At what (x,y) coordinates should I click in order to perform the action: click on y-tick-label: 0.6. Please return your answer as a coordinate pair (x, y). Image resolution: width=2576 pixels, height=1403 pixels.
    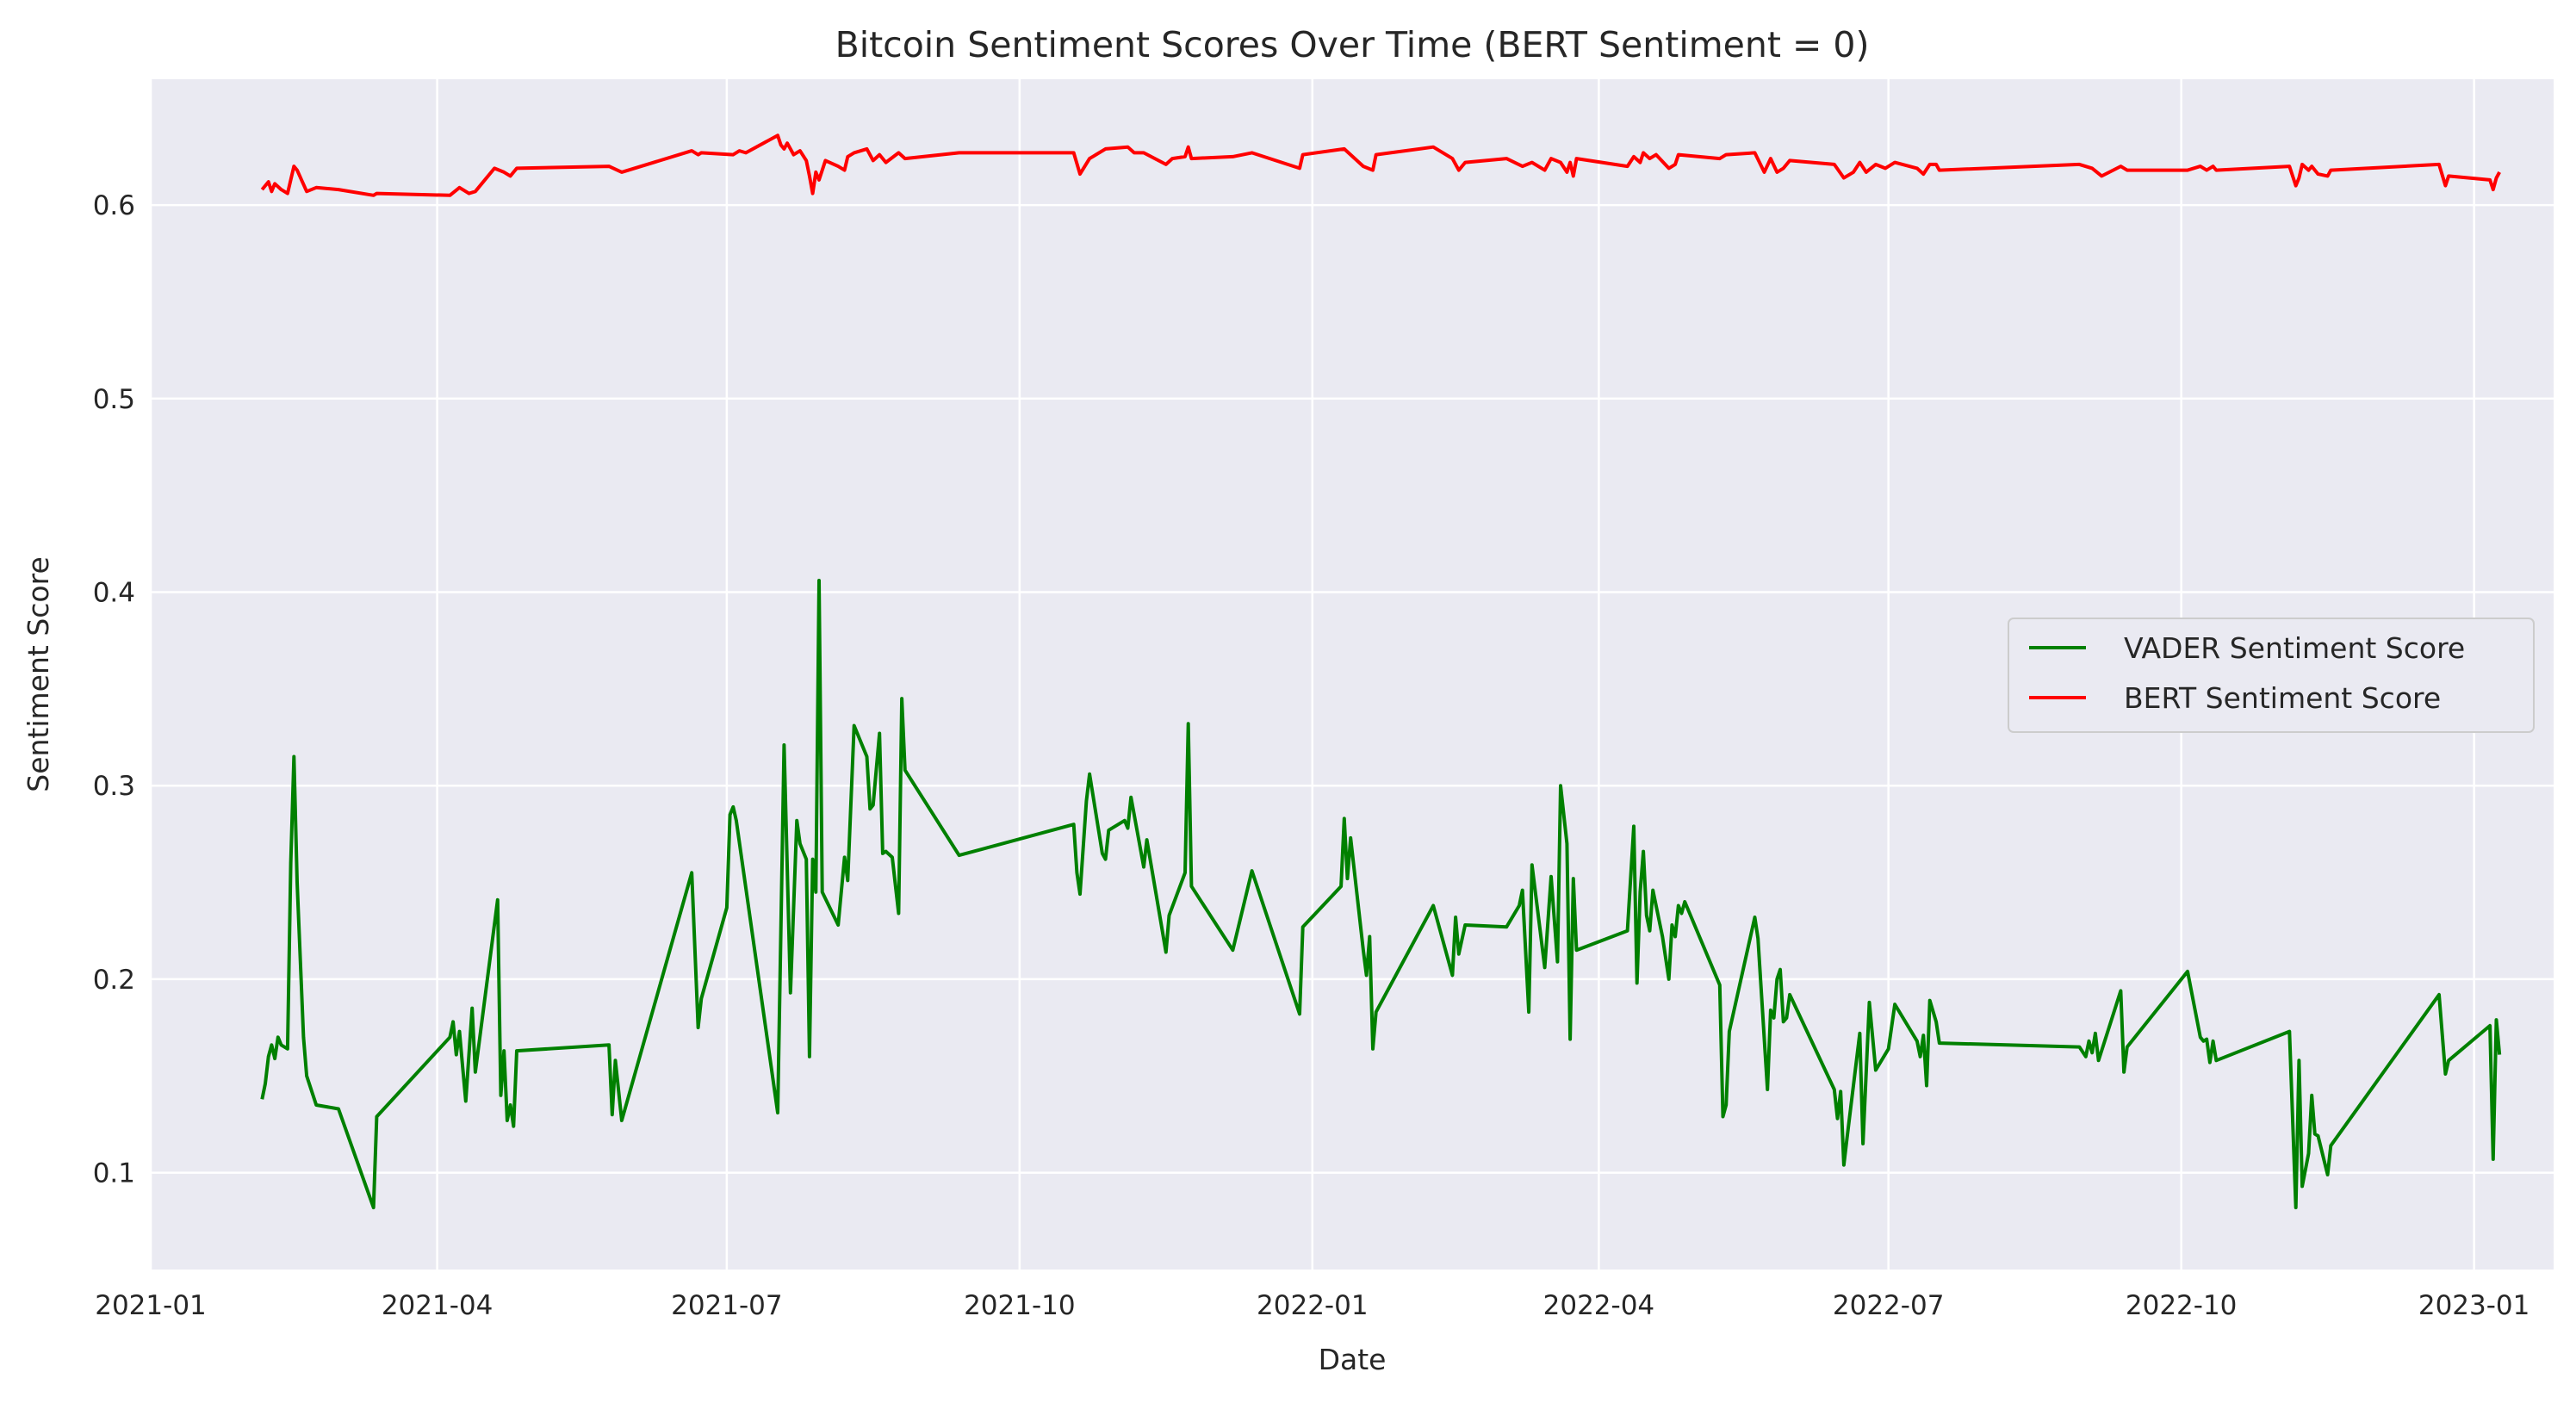
    Looking at the image, I should click on (114, 205).